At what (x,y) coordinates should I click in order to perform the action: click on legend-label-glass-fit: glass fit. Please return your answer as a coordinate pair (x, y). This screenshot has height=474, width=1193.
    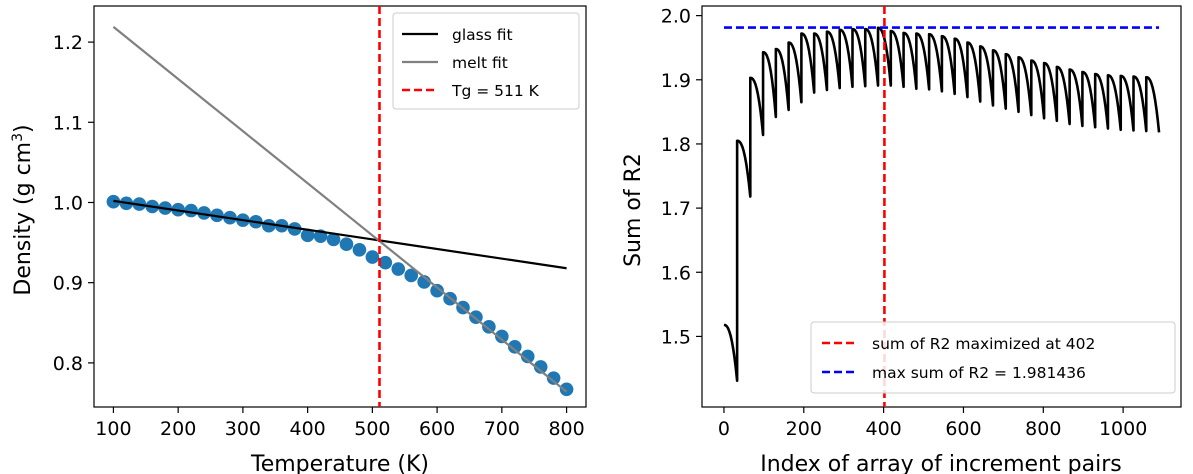
    Looking at the image, I should click on (482, 35).